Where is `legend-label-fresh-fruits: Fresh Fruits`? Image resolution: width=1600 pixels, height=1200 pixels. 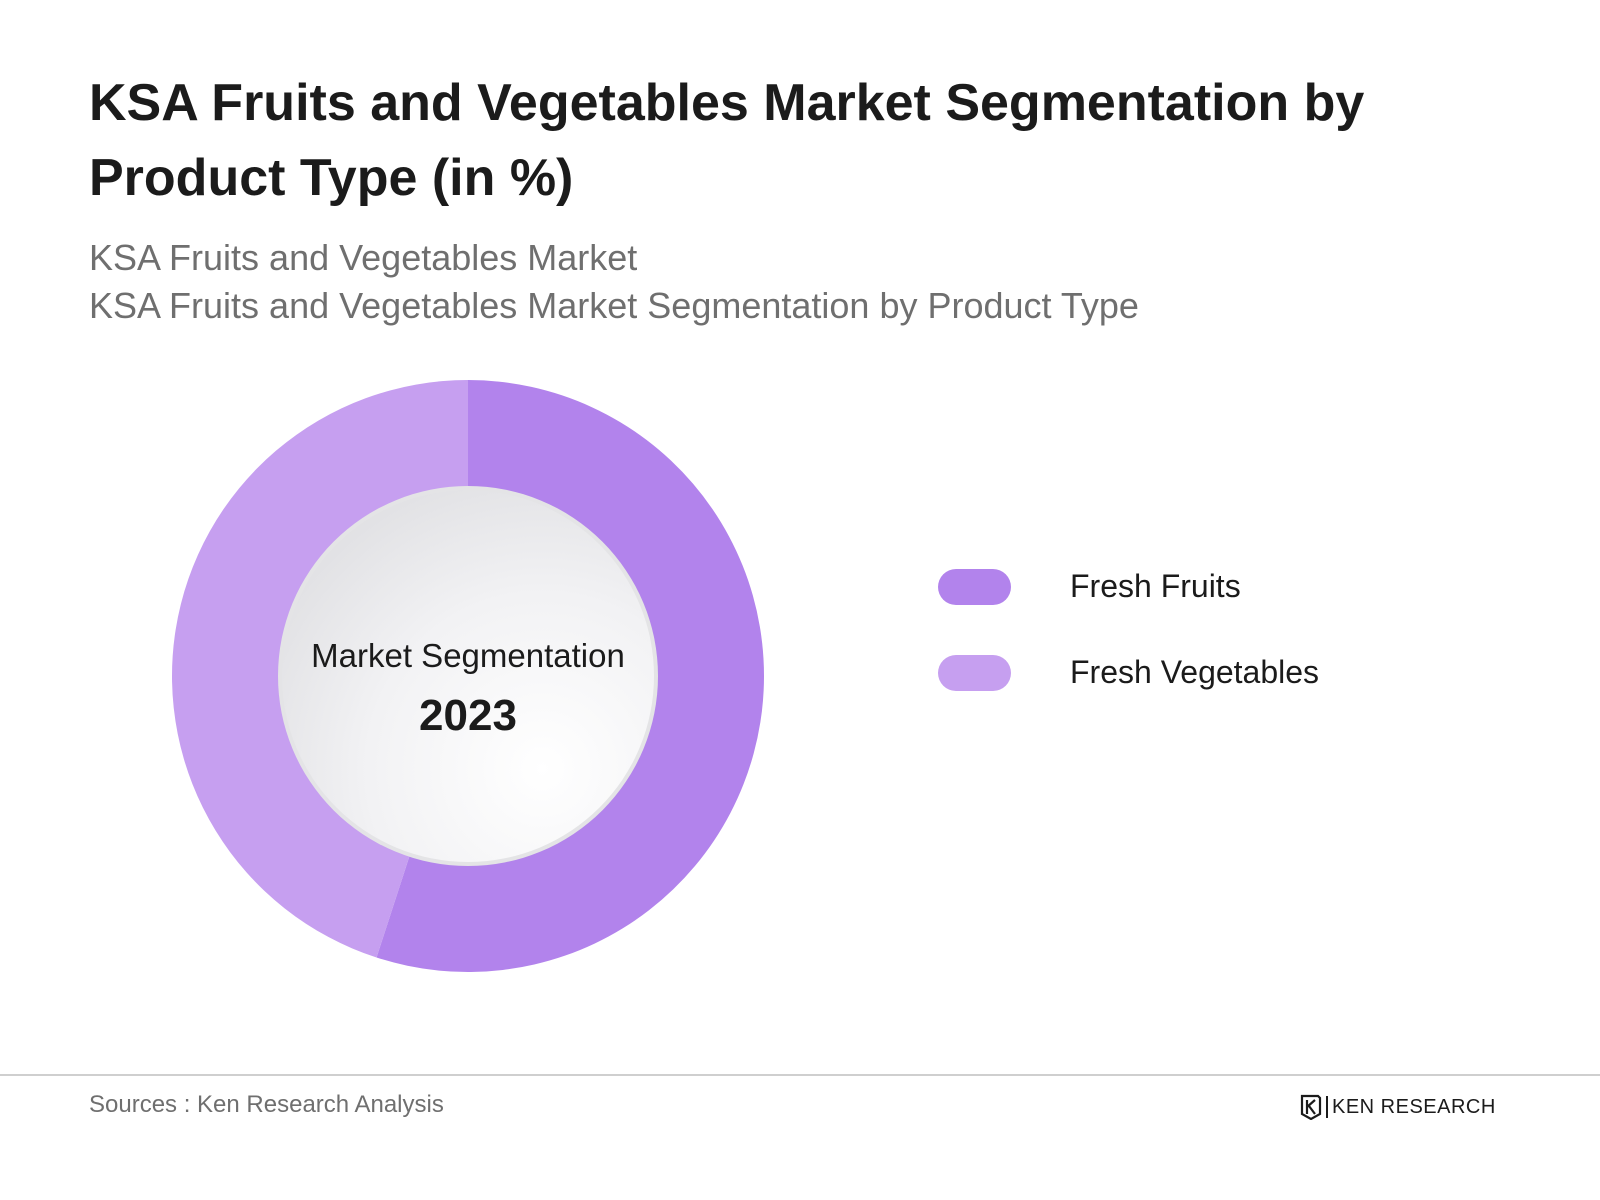
legend-label-fresh-fruits: Fresh Fruits is located at coordinates (1155, 586).